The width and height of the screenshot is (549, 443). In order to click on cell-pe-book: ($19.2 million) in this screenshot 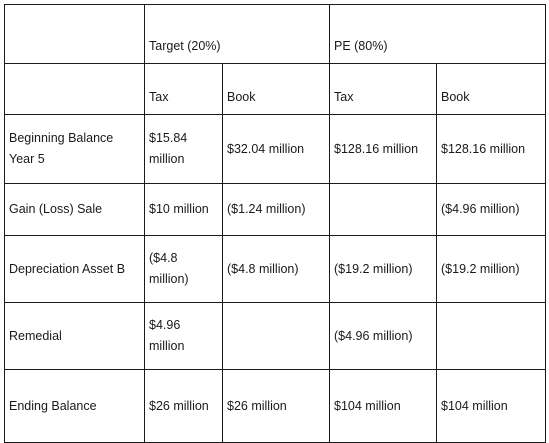, I will do `click(491, 269)`.